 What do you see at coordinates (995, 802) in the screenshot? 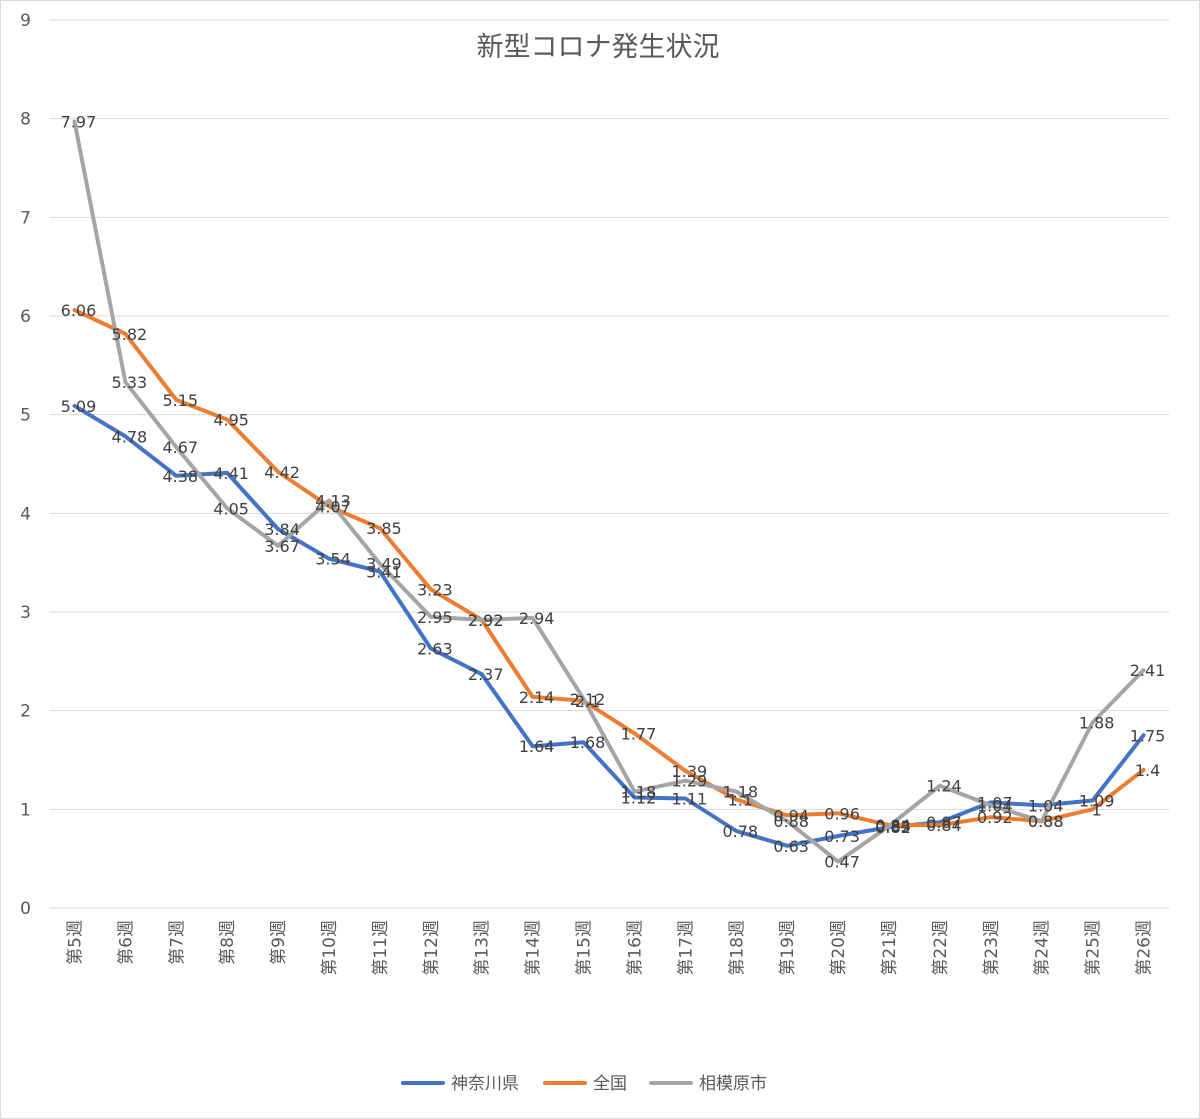
I see `data-label: 1.07` at bounding box center [995, 802].